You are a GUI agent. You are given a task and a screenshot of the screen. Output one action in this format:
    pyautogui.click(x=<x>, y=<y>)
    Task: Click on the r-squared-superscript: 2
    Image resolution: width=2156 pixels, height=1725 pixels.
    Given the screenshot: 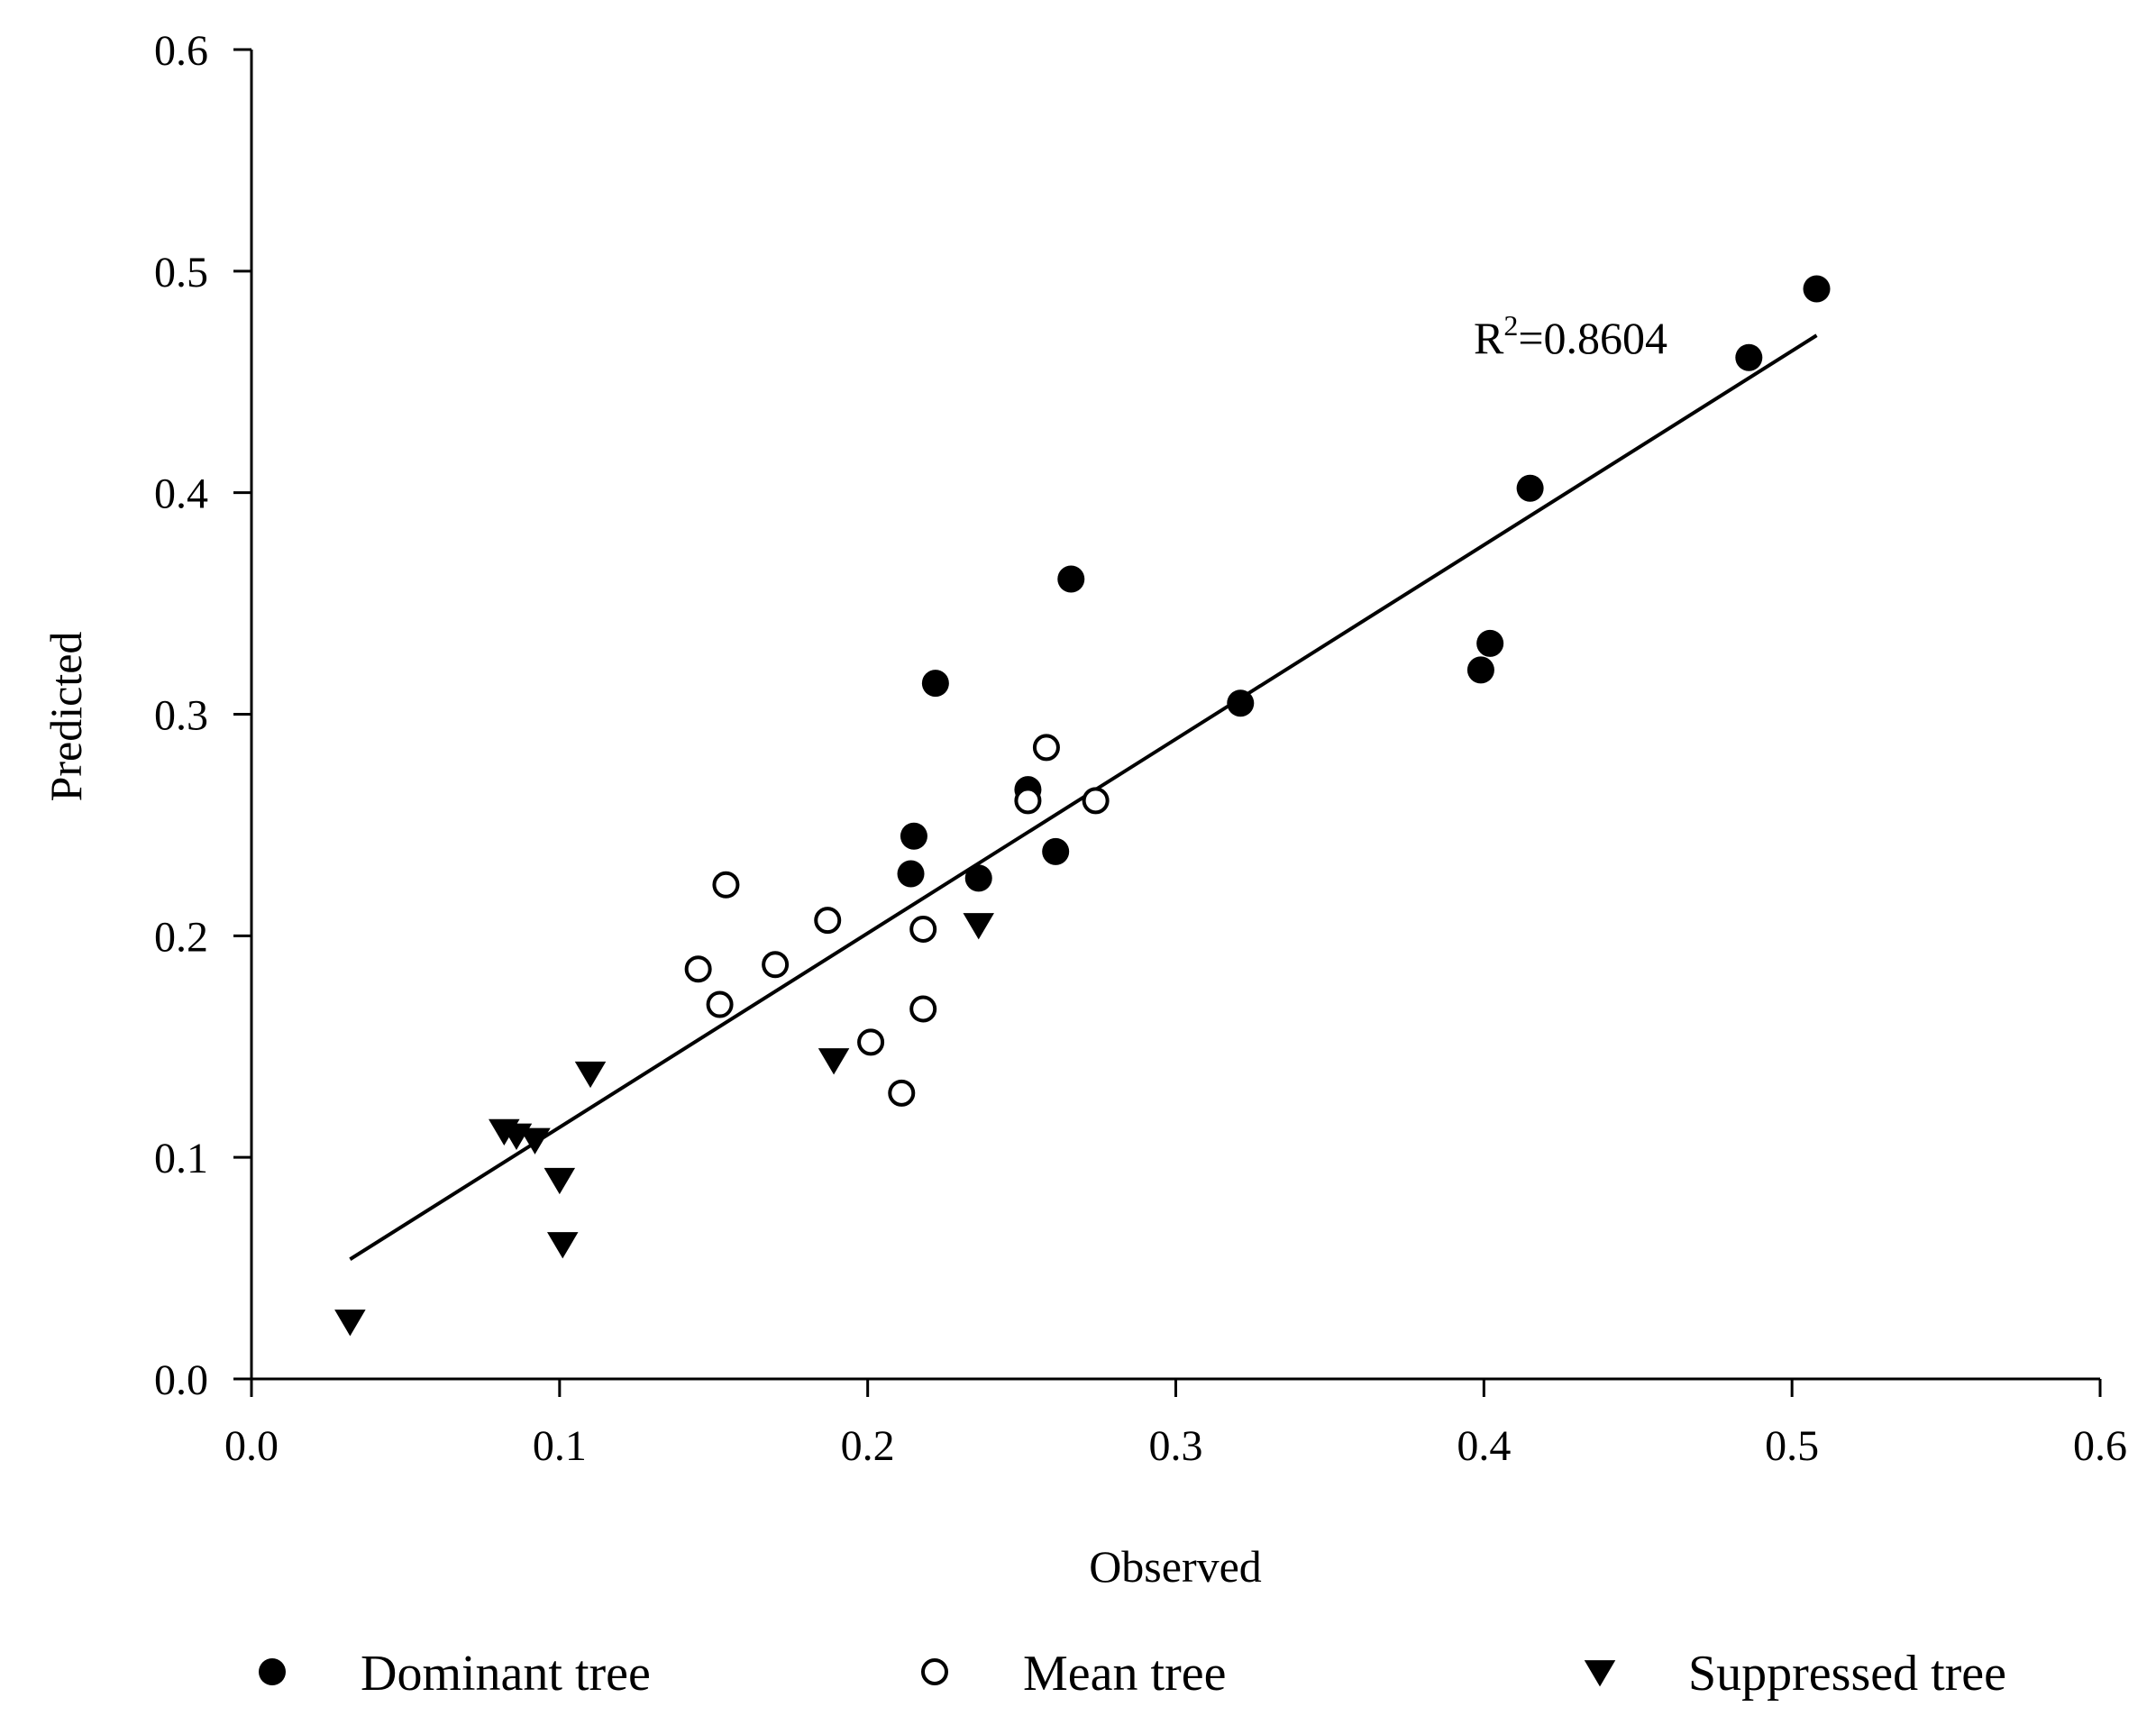 What is the action you would take?
    pyautogui.click(x=1510, y=325)
    